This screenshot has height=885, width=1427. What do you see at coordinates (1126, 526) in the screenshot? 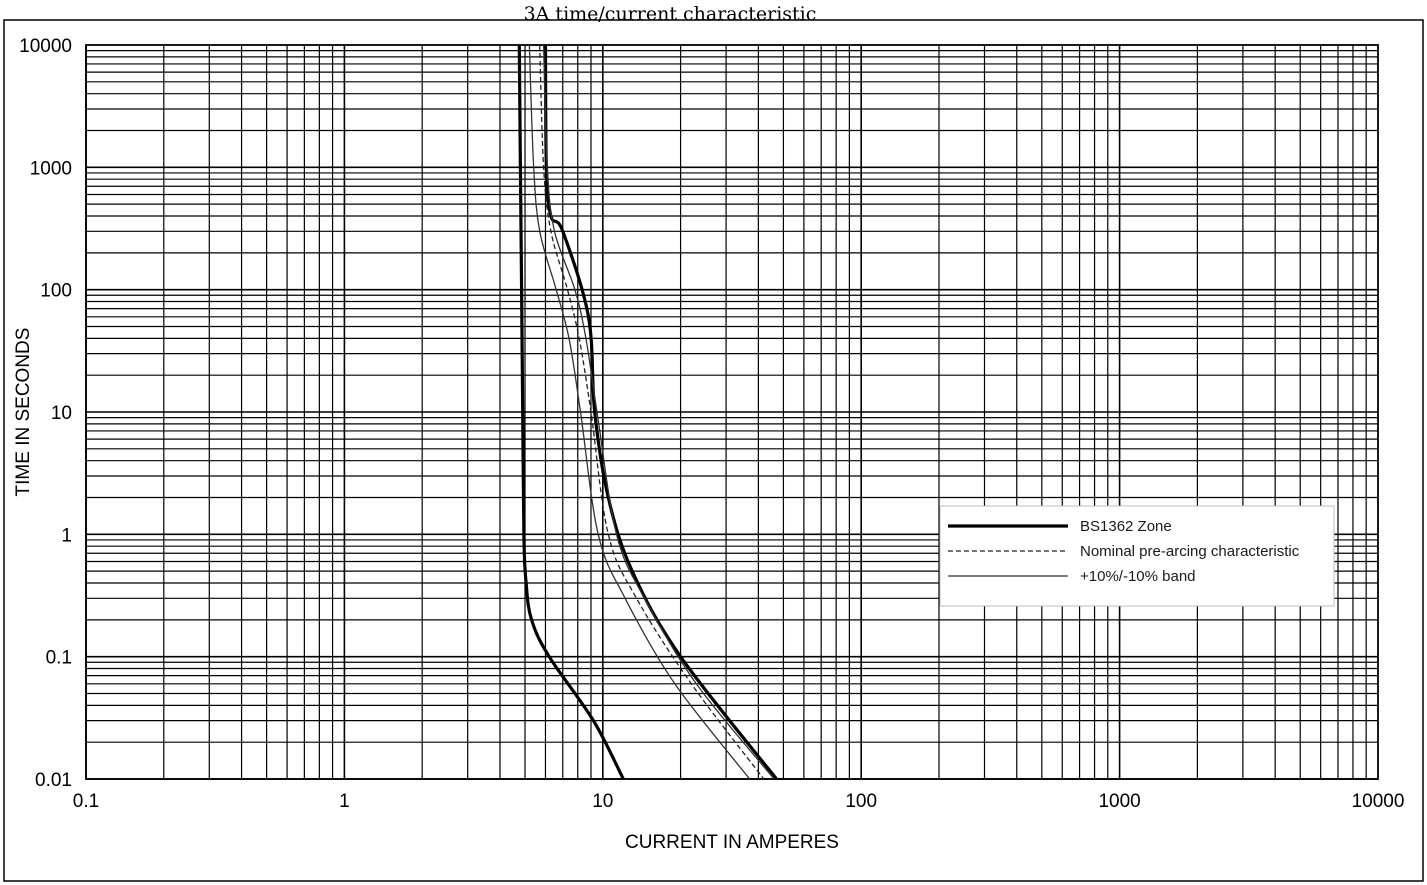
I see `legend-entry: BS1362 Zone` at bounding box center [1126, 526].